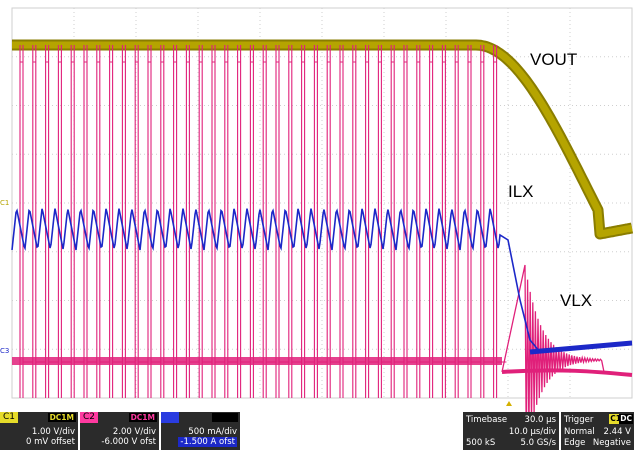 Image resolution: width=634 pixels, height=450 pixels. Describe the element at coordinates (575, 443) in the screenshot. I see `trigger-type: Edge` at that location.